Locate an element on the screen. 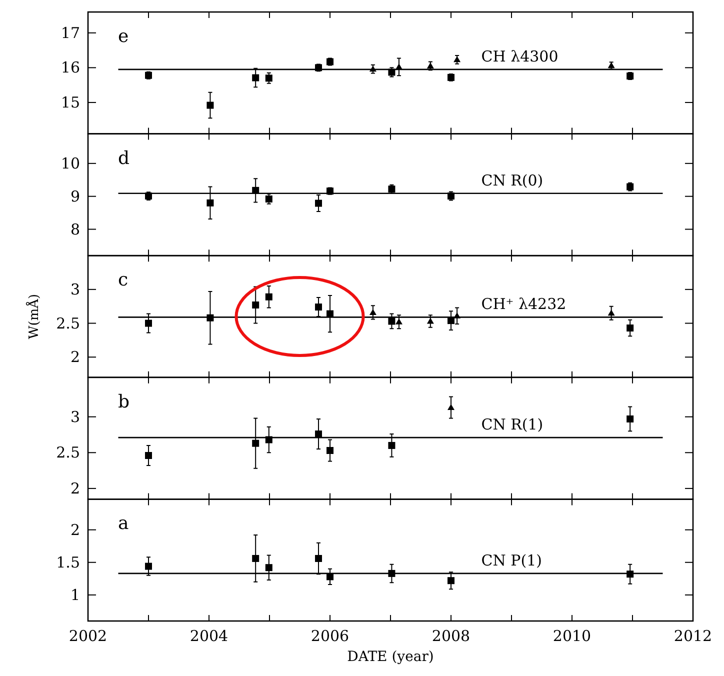  y-tick-label: 9 is located at coordinates (75, 196).